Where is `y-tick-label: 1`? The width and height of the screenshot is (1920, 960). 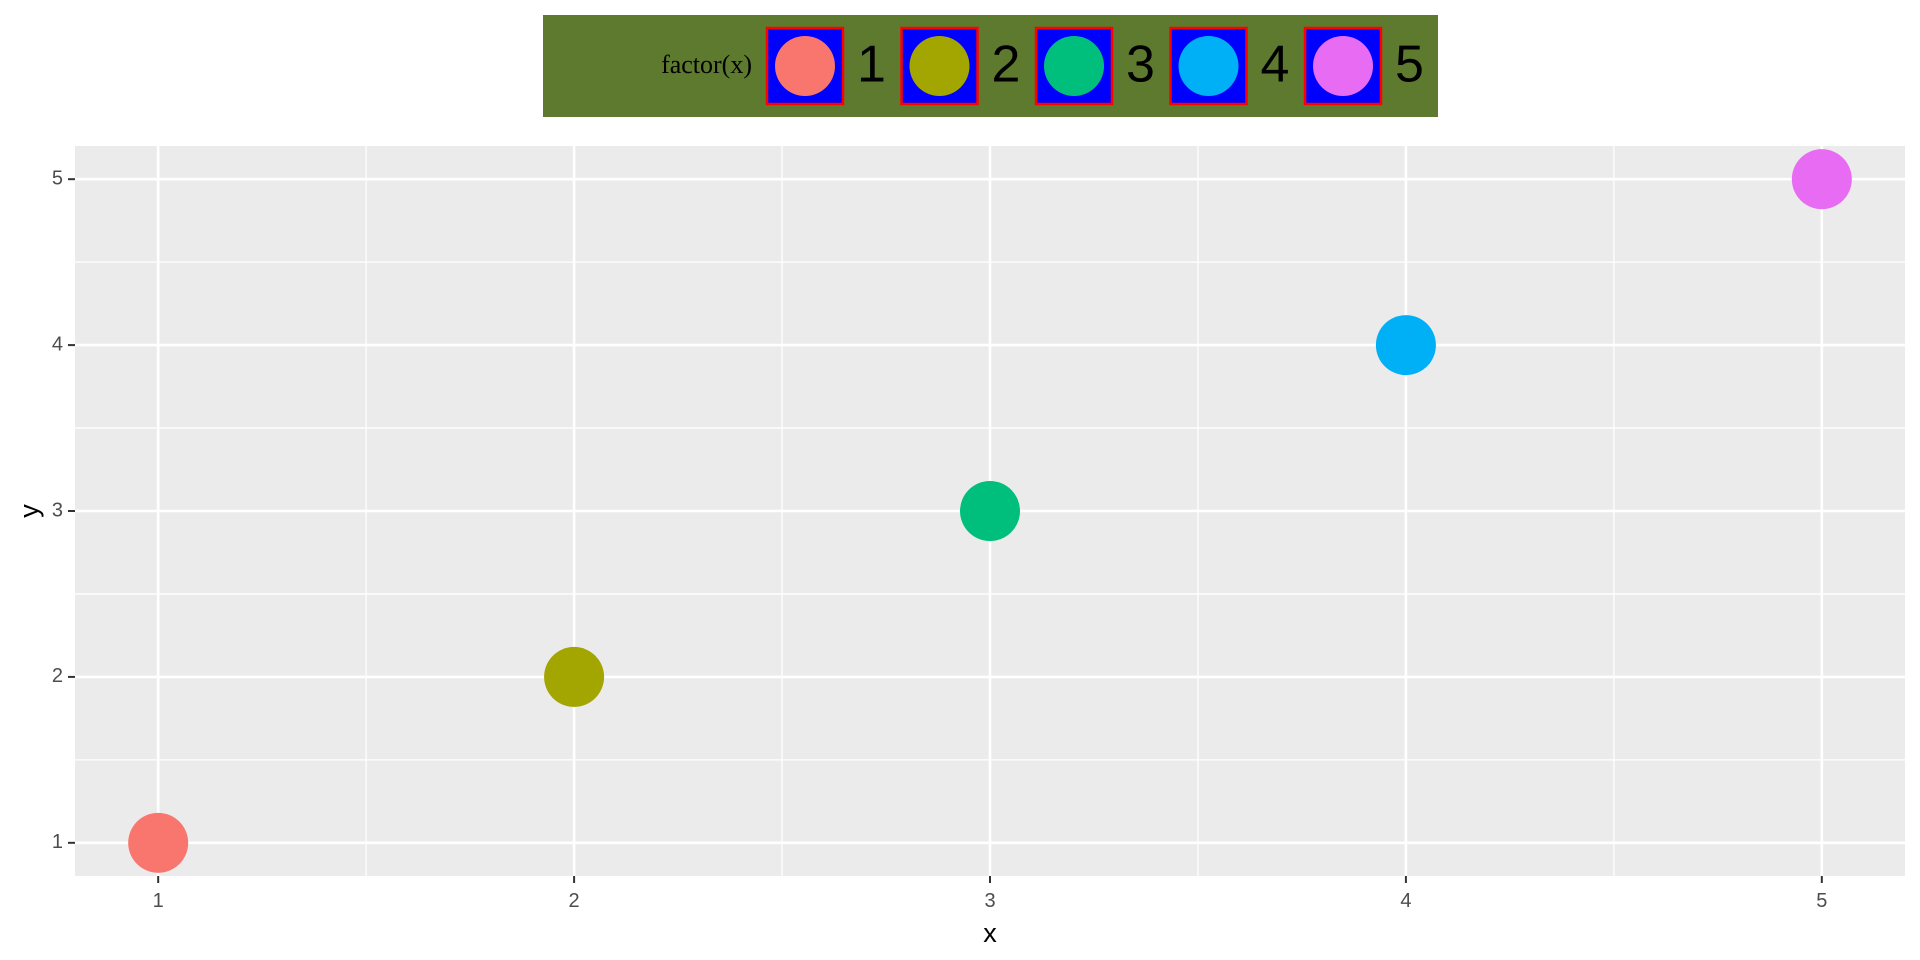
y-tick-label: 1 is located at coordinates (57, 842).